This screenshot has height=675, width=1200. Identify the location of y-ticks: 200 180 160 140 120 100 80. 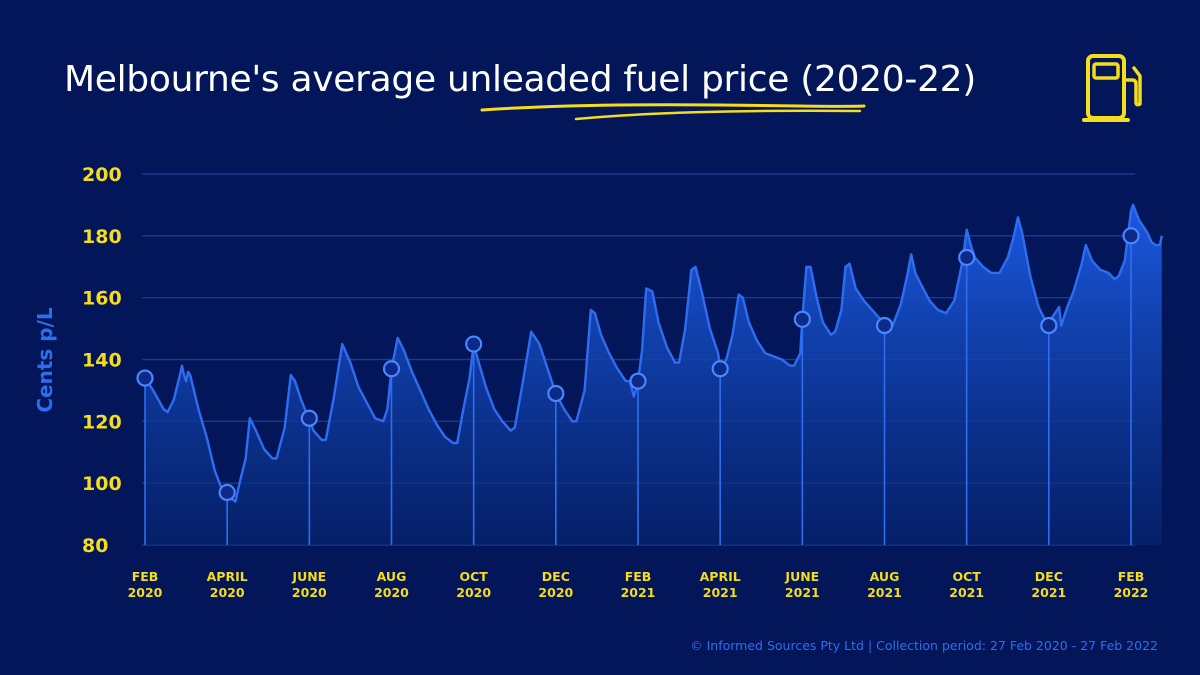
(102, 360).